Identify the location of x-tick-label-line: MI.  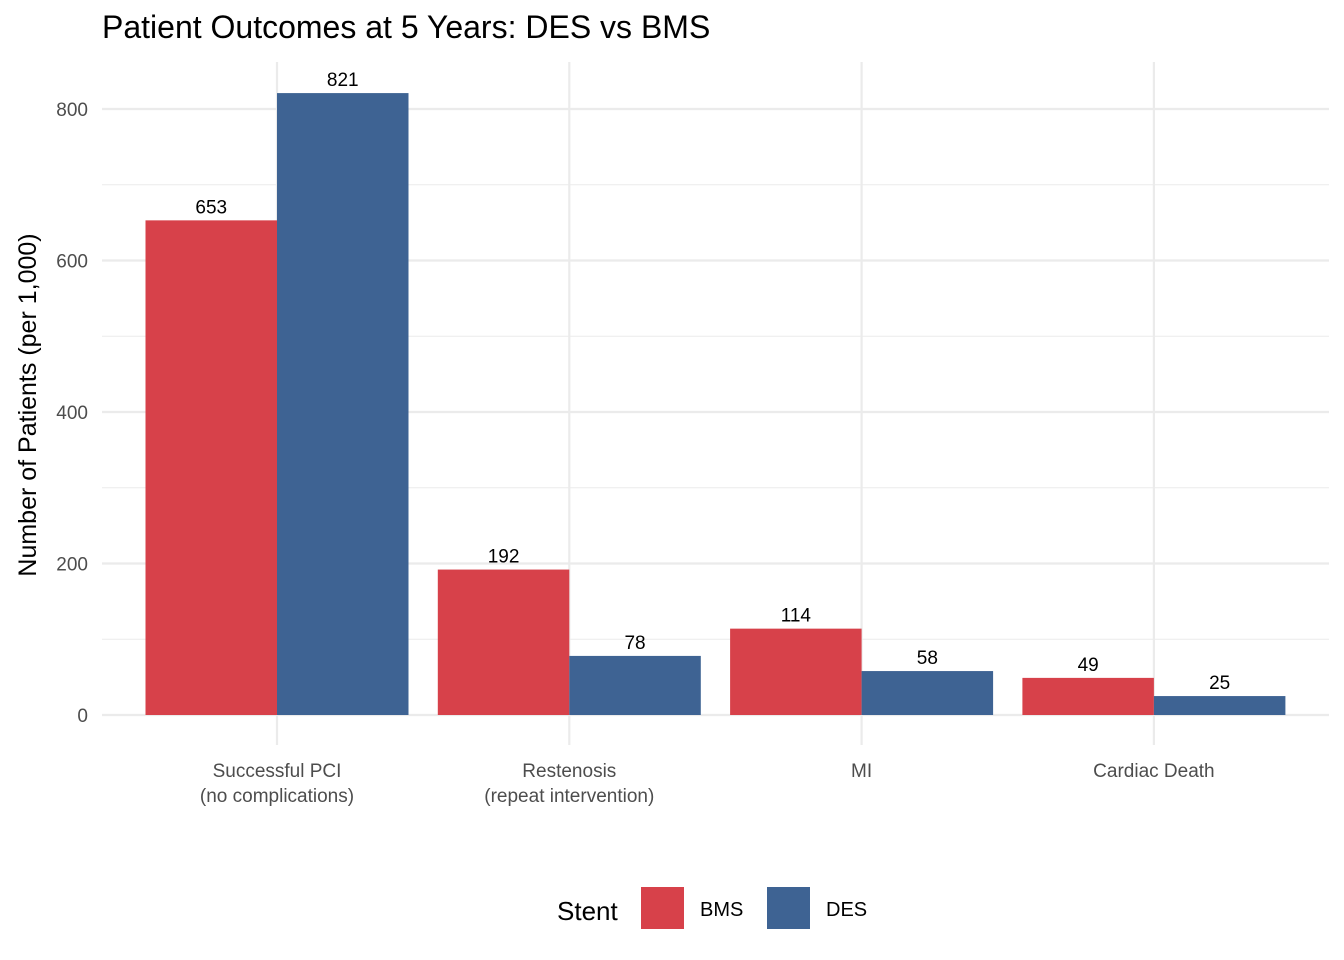
(861, 771).